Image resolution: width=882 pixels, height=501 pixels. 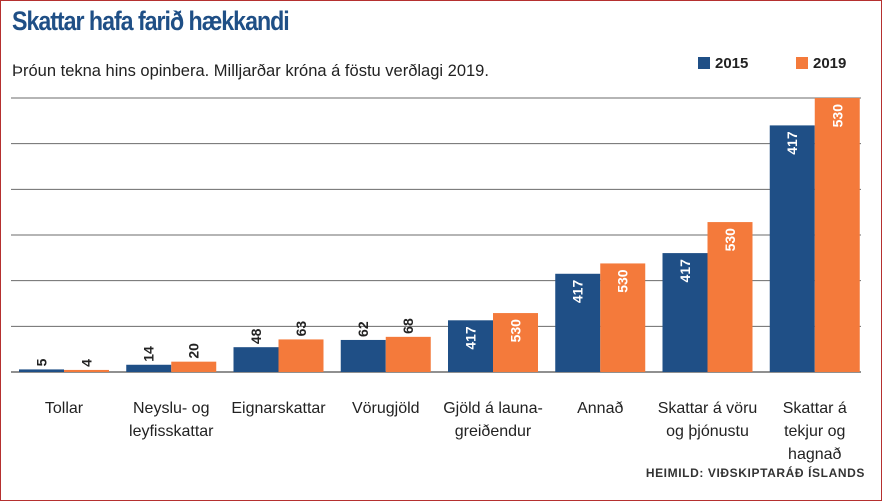 I want to click on category-label: Gjöld á launa-, so click(x=493, y=408).